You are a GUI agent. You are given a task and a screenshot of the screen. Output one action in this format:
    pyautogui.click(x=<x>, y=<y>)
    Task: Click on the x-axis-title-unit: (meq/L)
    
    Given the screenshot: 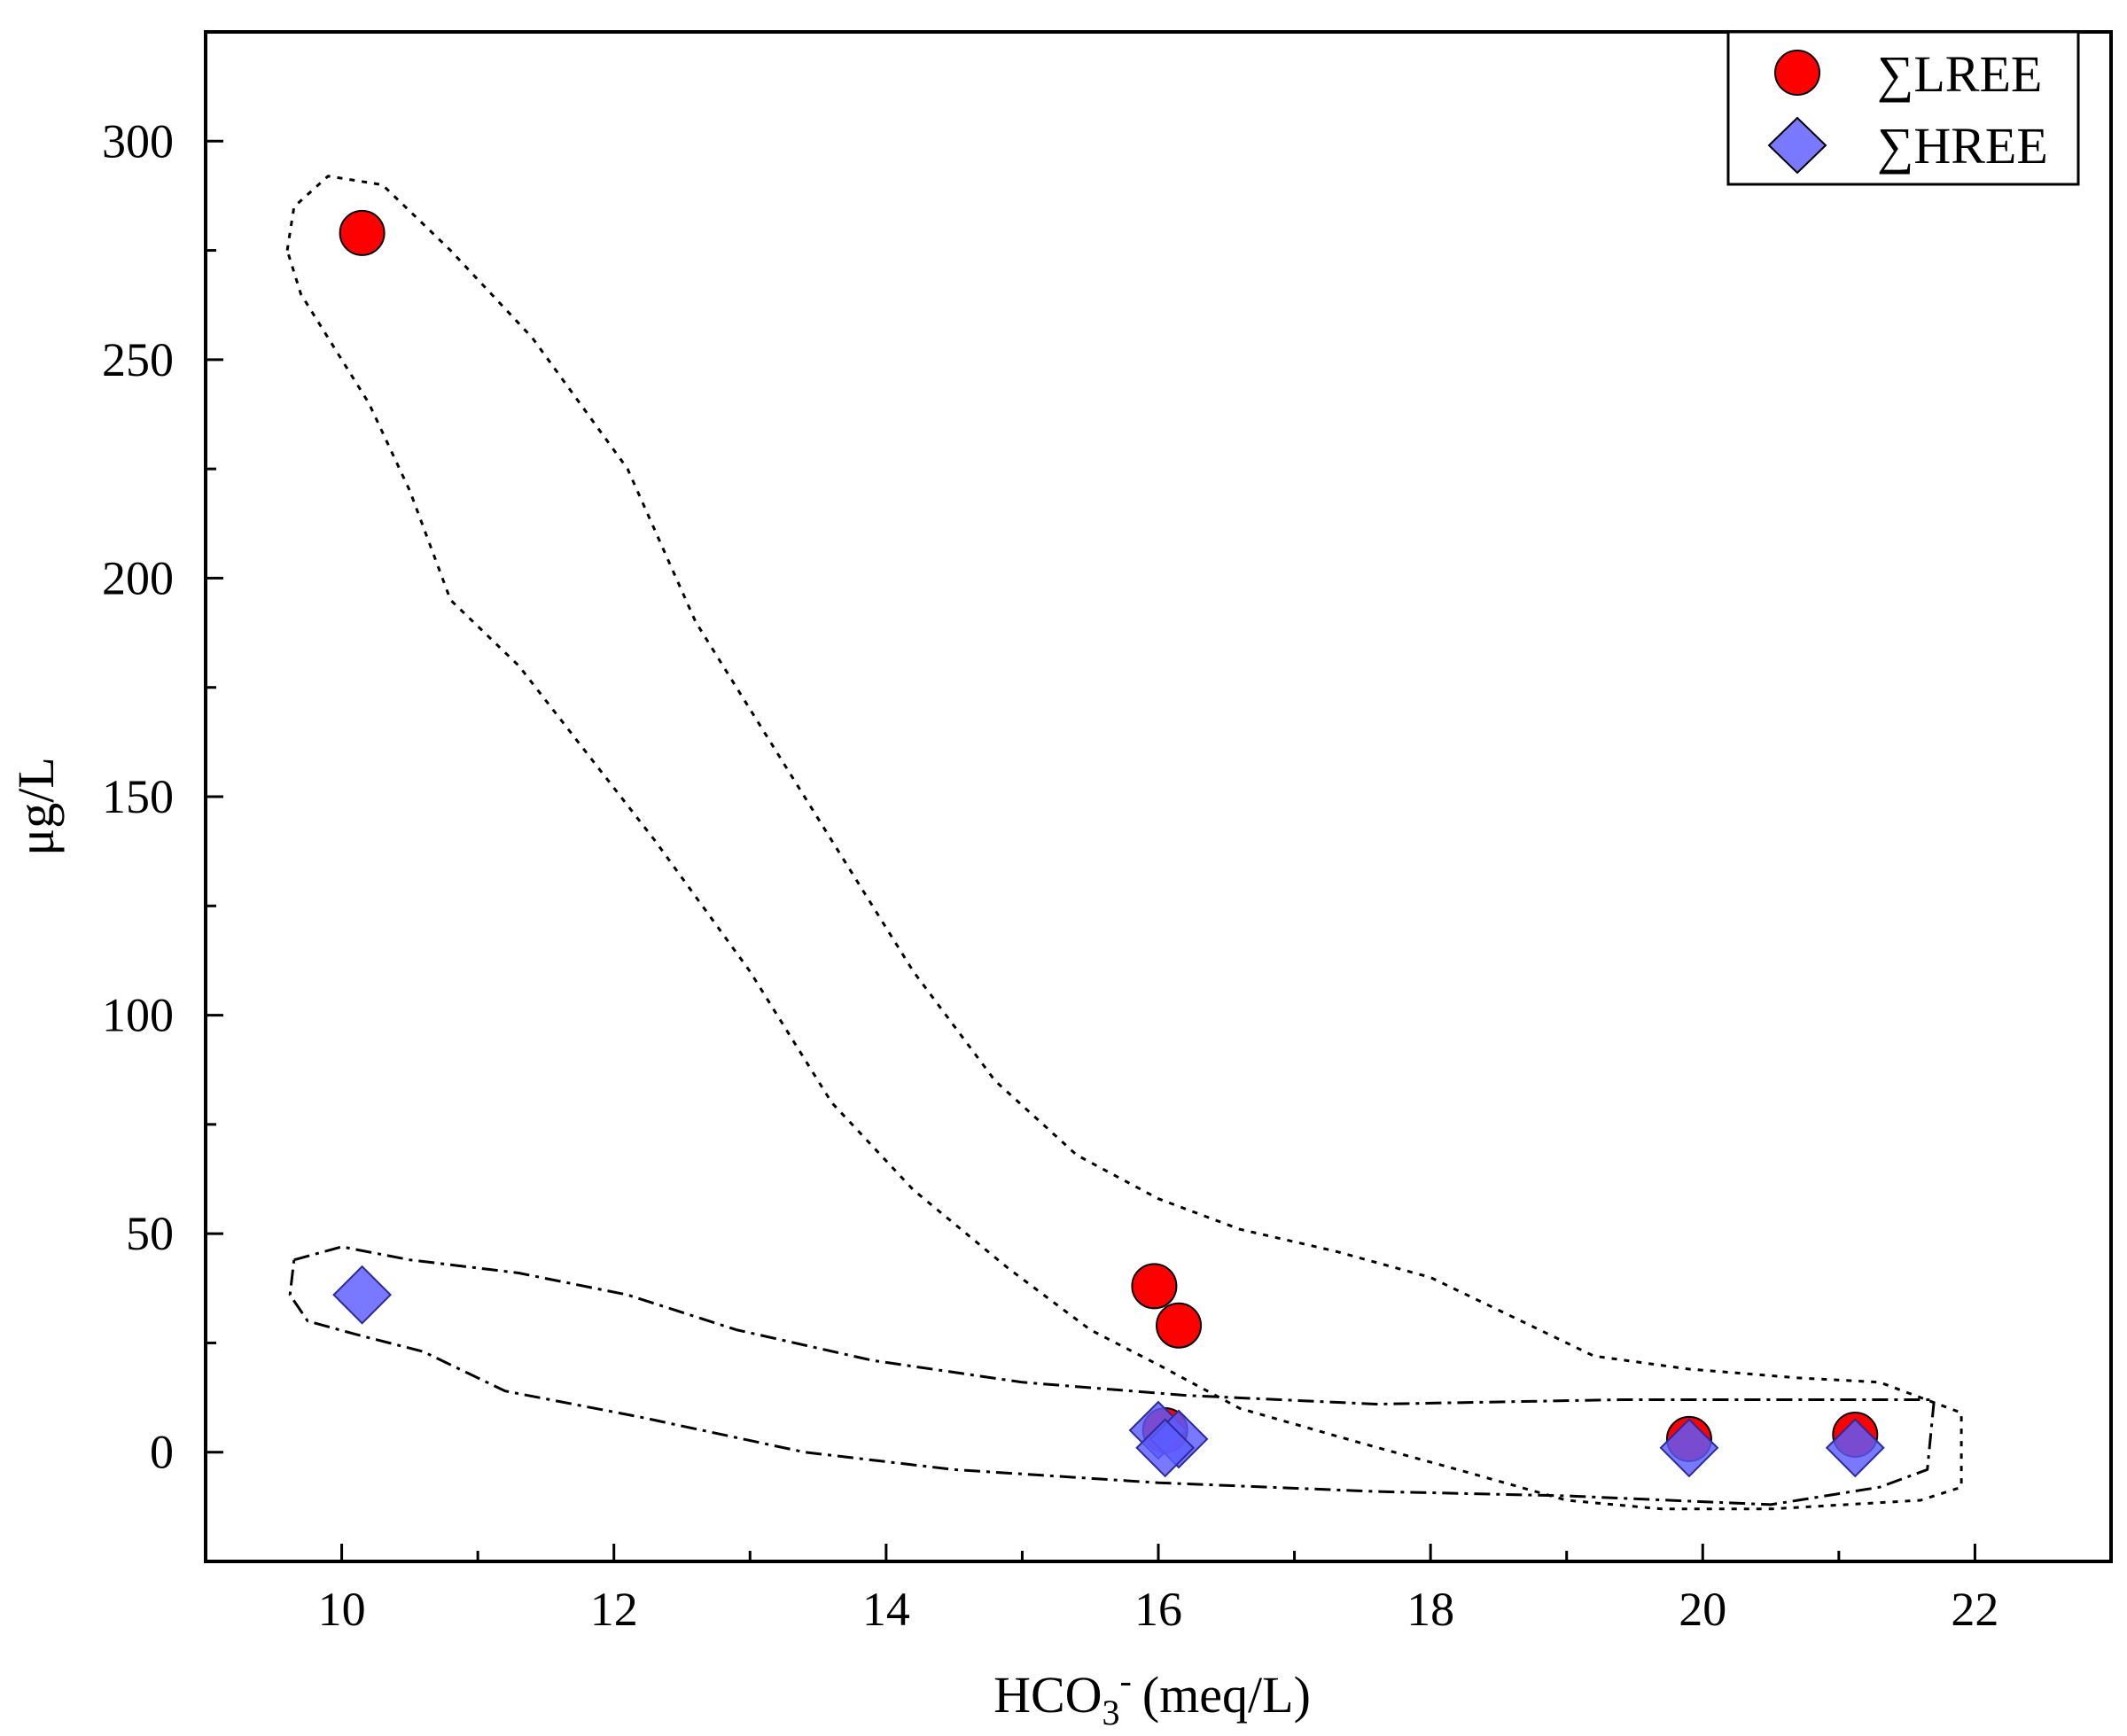 What is the action you would take?
    pyautogui.click(x=1226, y=1695)
    